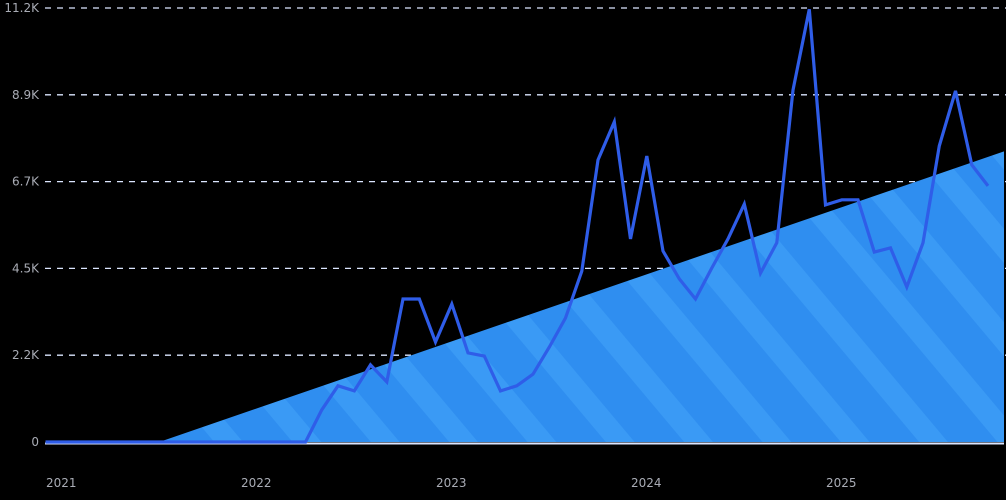 The width and height of the screenshot is (1006, 500). Describe the element at coordinates (35, 442) in the screenshot. I see `y-tick-label: 0` at that location.